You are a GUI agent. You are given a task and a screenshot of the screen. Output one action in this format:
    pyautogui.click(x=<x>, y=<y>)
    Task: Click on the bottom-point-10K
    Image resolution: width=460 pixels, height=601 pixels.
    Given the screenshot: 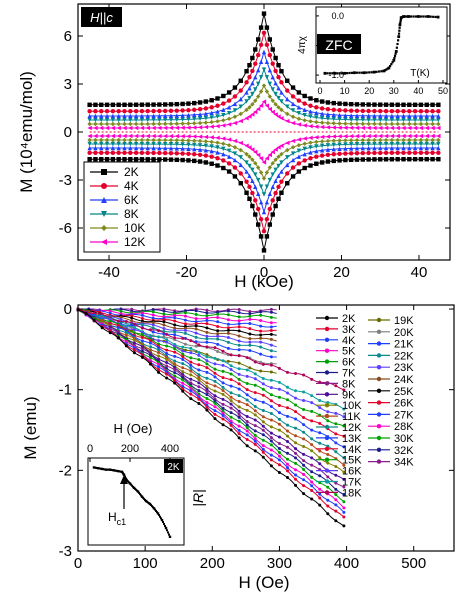 What is the action you would take?
    pyautogui.click(x=336, y=466)
    